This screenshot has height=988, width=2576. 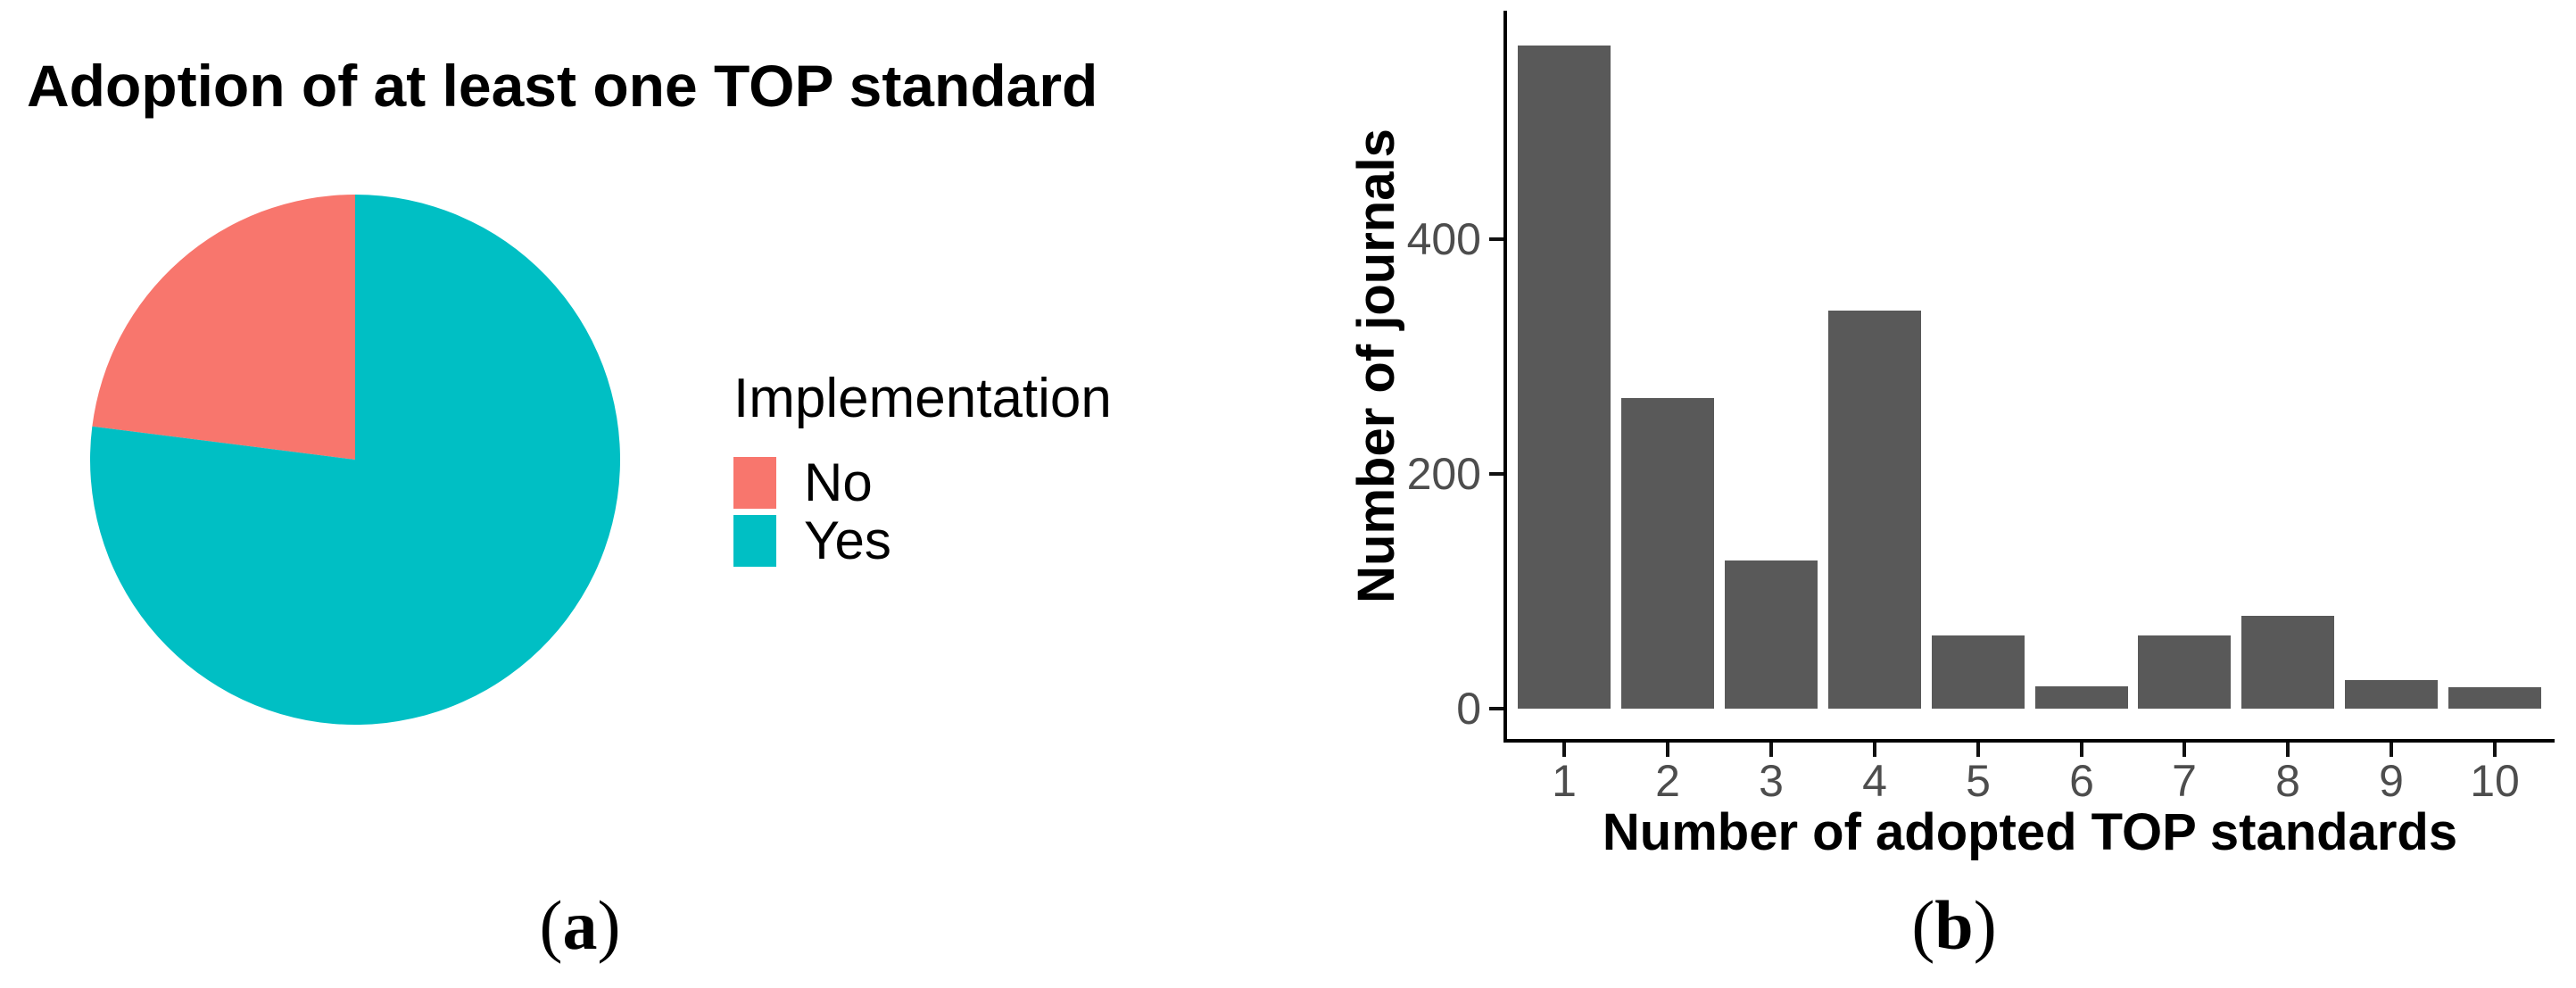 What do you see at coordinates (2287, 781) in the screenshot?
I see `x-tick-label-8: 8` at bounding box center [2287, 781].